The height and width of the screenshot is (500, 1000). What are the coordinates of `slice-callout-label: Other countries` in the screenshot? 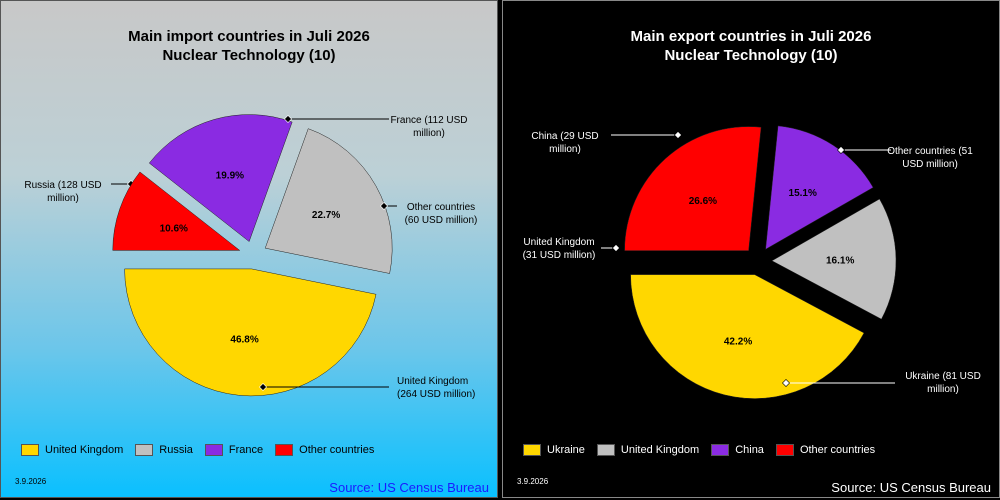 It's located at (441, 207).